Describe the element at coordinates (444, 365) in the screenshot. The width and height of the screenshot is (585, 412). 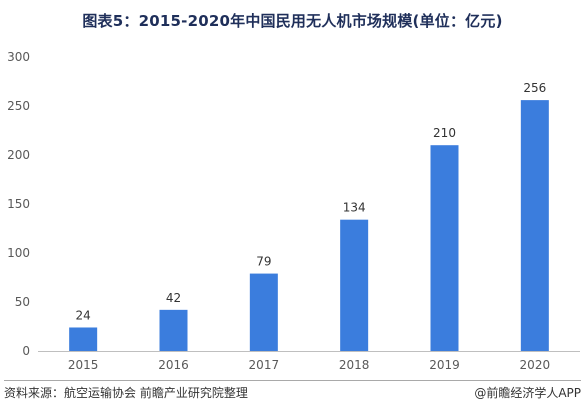
I see `x-tick-label: 2019` at that location.